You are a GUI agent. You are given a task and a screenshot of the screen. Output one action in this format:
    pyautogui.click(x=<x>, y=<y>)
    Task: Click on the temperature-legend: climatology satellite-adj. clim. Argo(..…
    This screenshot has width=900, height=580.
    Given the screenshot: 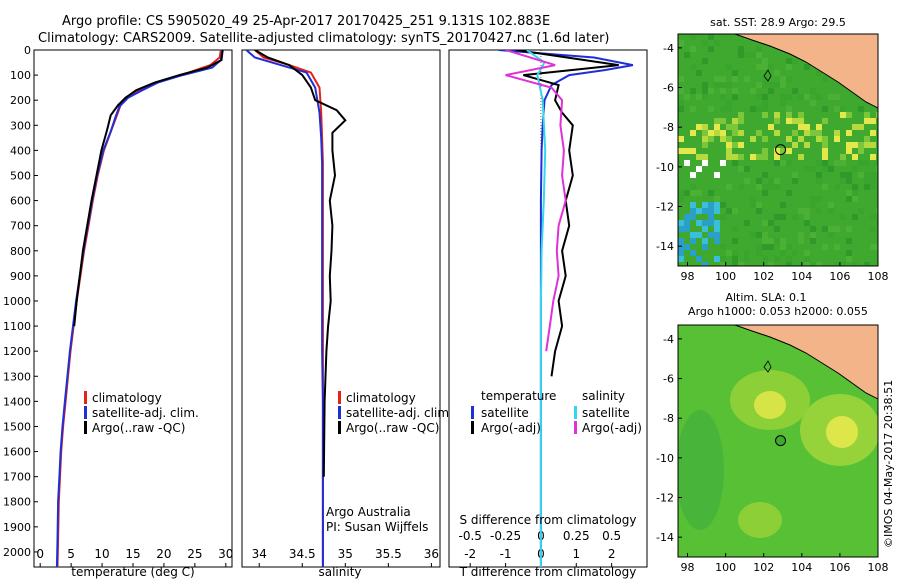 What is the action you would take?
    pyautogui.click(x=141, y=413)
    